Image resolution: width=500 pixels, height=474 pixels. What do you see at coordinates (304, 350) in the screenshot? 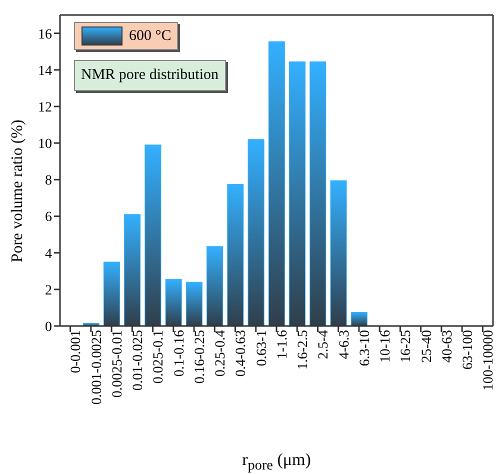
I see `x-tick-label: 1.6-2.5` at bounding box center [304, 350].